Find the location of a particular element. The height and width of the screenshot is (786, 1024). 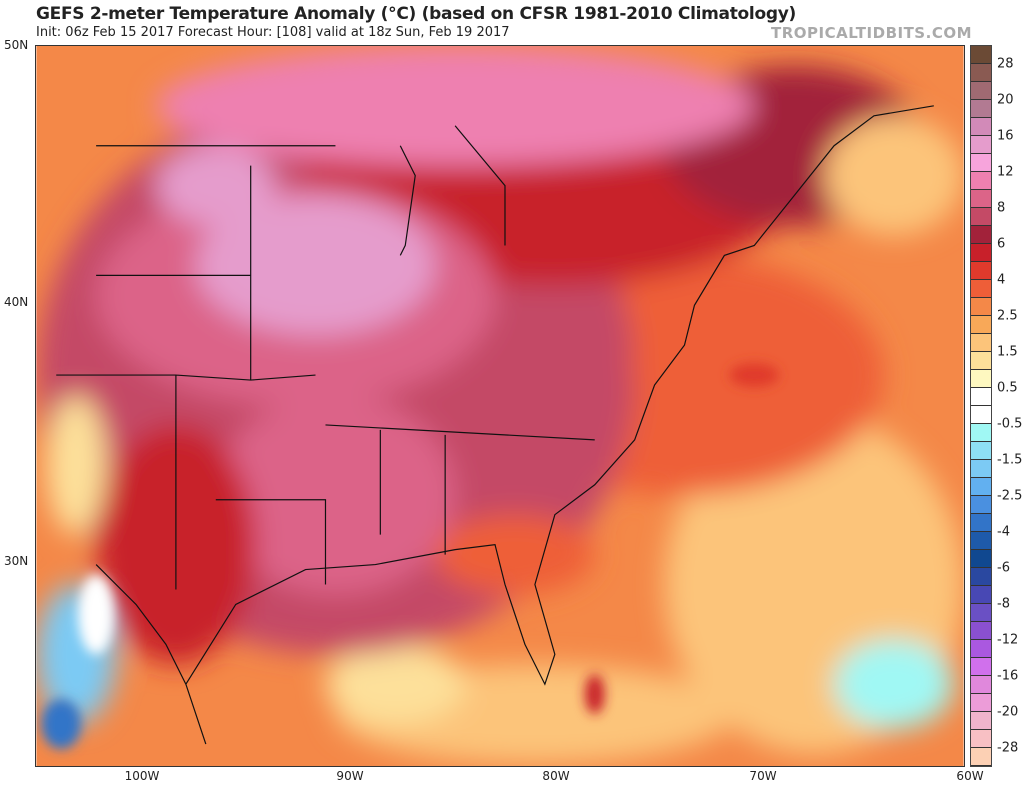

lat-label-50n: 50N is located at coordinates (16, 45).